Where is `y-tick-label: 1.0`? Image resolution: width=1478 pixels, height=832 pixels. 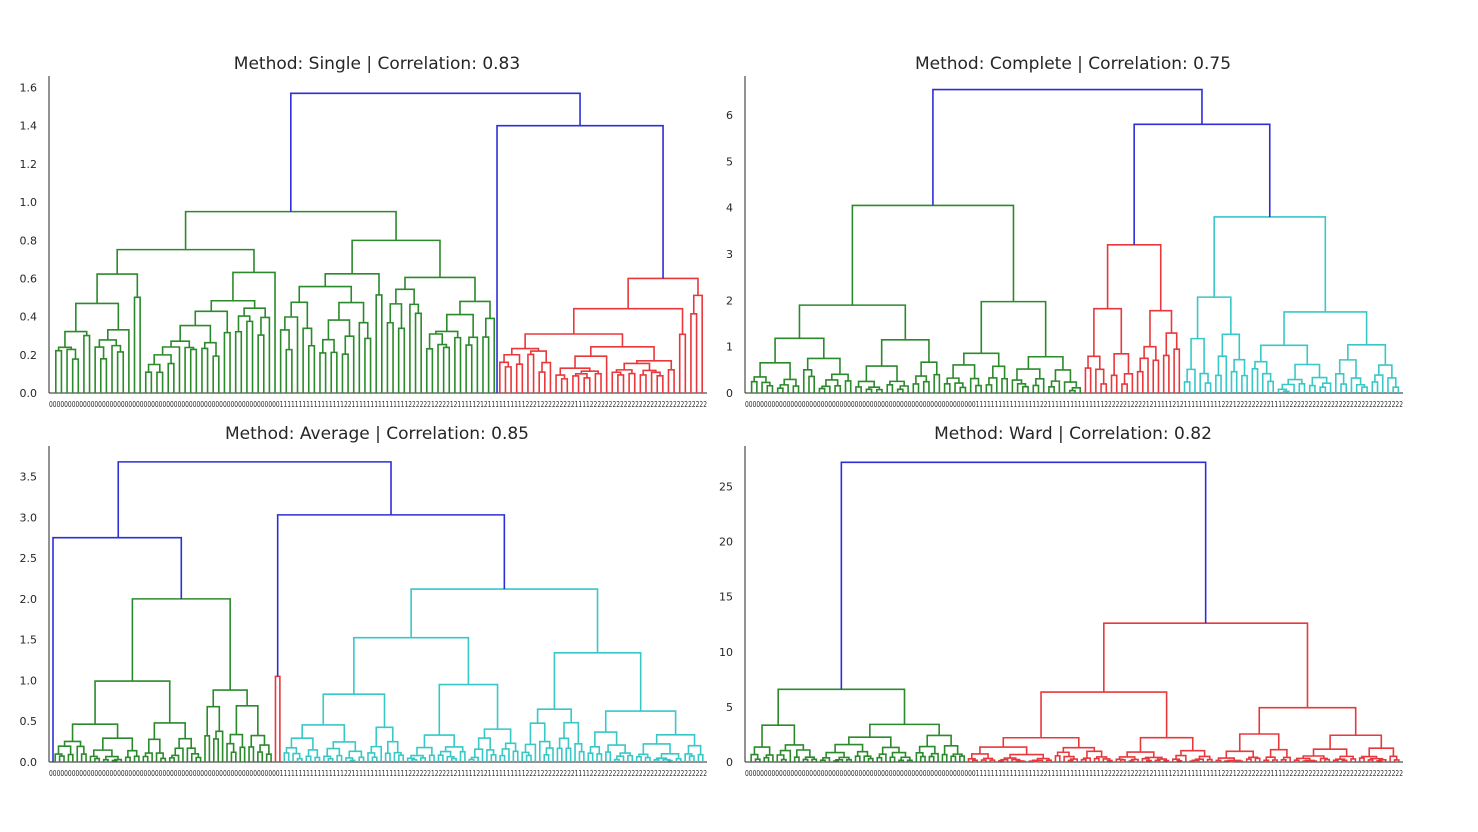 y-tick-label: 1.0 is located at coordinates (29, 680).